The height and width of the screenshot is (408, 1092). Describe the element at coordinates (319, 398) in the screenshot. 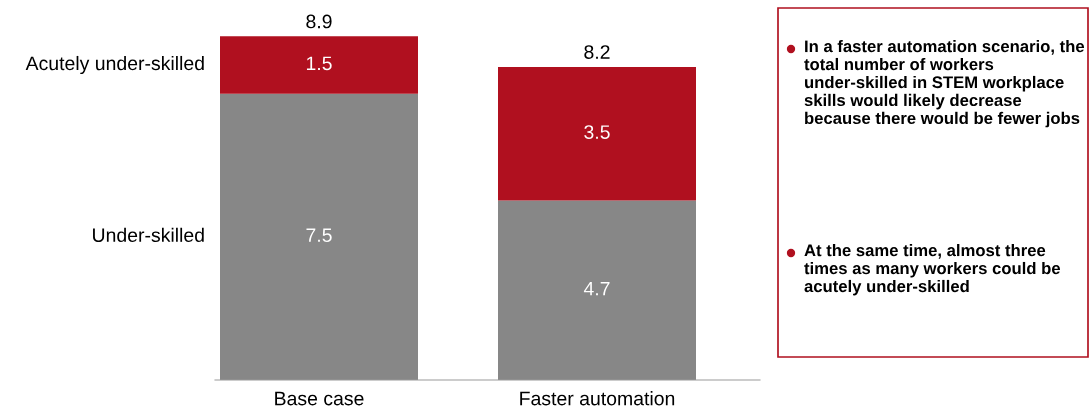

I see `x-tick-label: Base case` at that location.